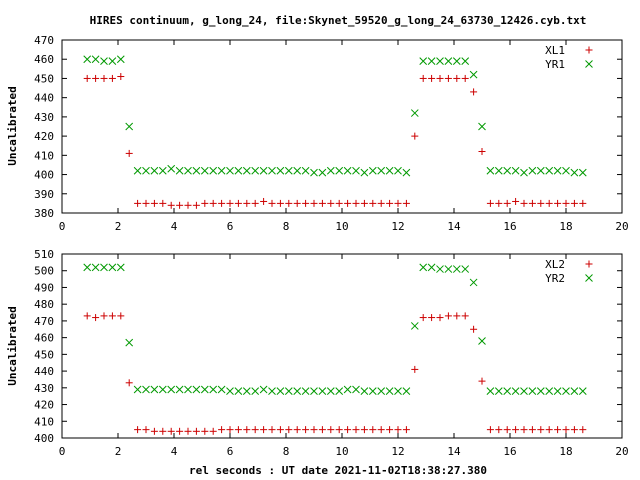 The image size is (640, 480). I want to click on yr2-legend-label: YR2, so click(555, 278).